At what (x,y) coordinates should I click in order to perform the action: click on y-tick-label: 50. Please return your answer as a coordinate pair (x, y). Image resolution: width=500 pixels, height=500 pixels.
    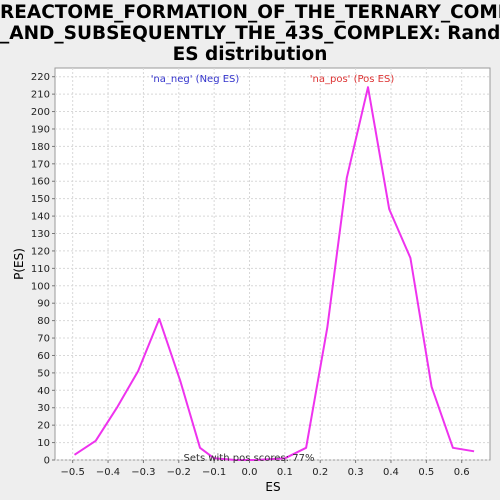
    Looking at the image, I should click on (43, 373).